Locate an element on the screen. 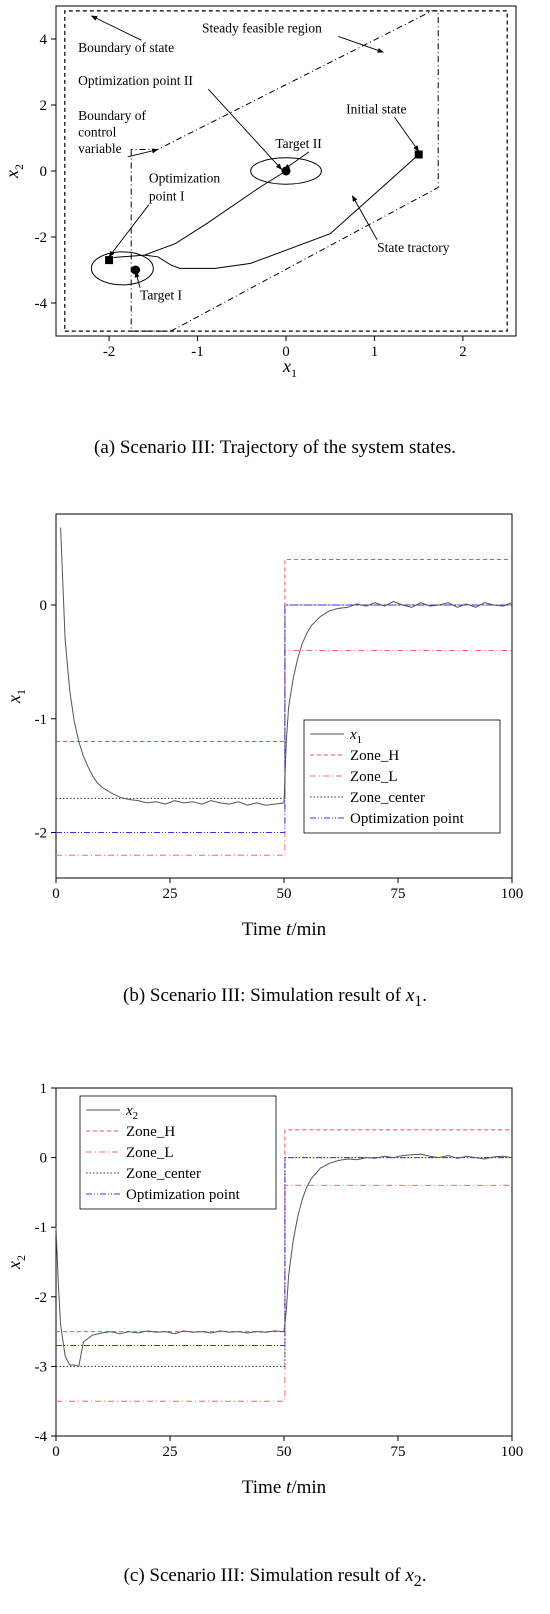 This screenshot has width=550, height=1614. annotation-label: Optimization point II is located at coordinates (135, 80).